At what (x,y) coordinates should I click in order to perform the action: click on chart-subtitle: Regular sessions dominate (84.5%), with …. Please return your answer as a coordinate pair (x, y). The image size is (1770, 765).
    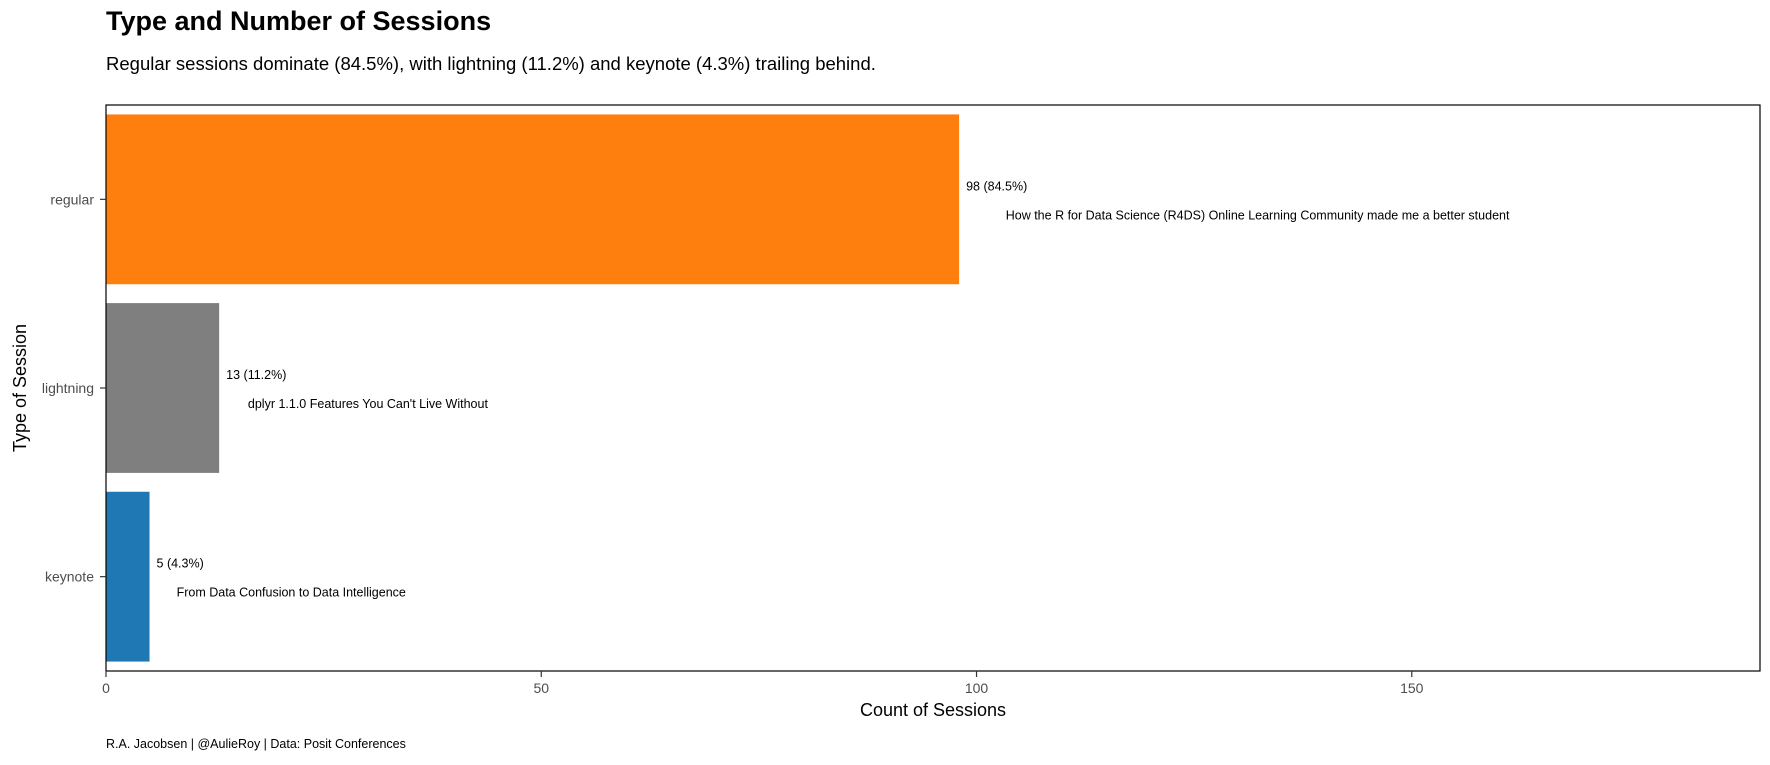
    Looking at the image, I should click on (491, 63).